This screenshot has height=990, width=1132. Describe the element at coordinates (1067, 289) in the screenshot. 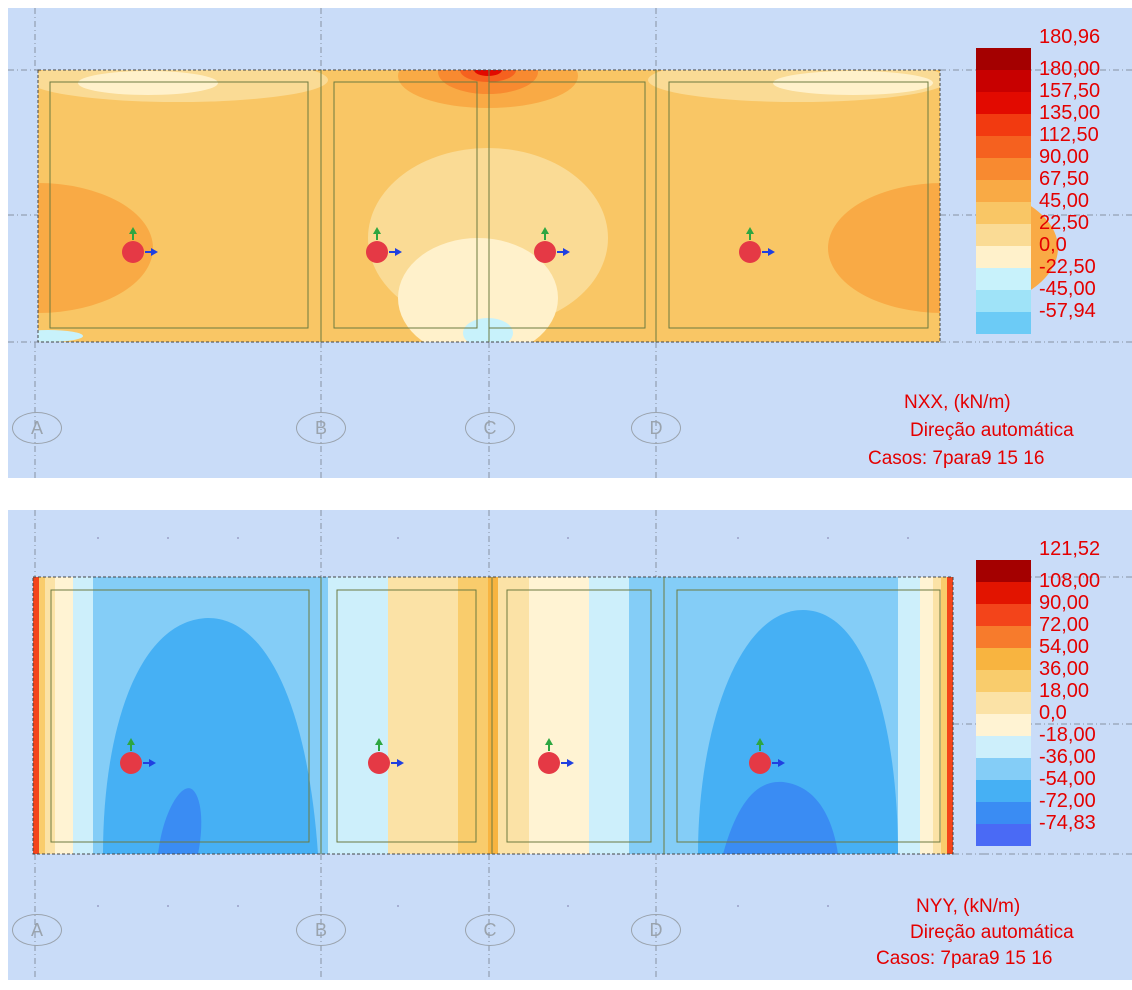

I see `legend-label: -45,00` at that location.